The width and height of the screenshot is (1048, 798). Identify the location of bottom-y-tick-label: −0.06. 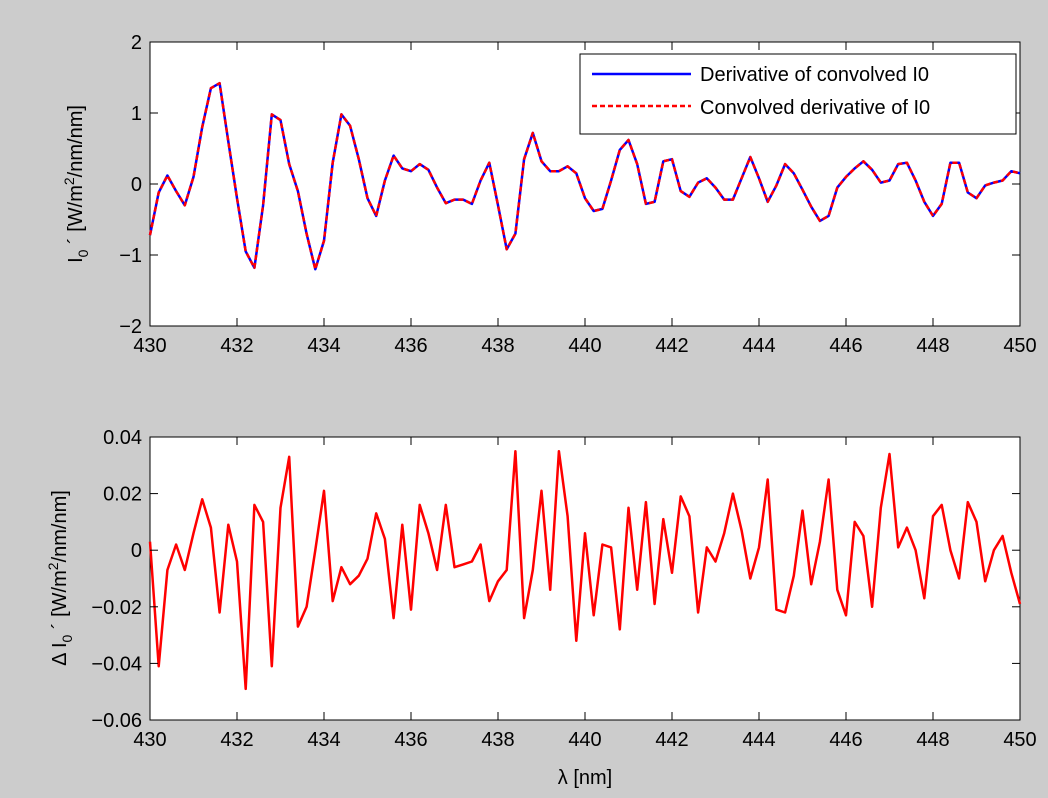
(116, 721).